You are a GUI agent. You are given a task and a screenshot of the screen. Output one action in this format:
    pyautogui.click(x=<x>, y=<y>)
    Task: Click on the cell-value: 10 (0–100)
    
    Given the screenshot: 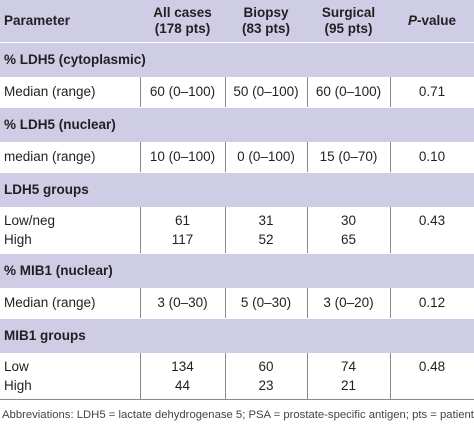 What is the action you would take?
    pyautogui.click(x=182, y=156)
    